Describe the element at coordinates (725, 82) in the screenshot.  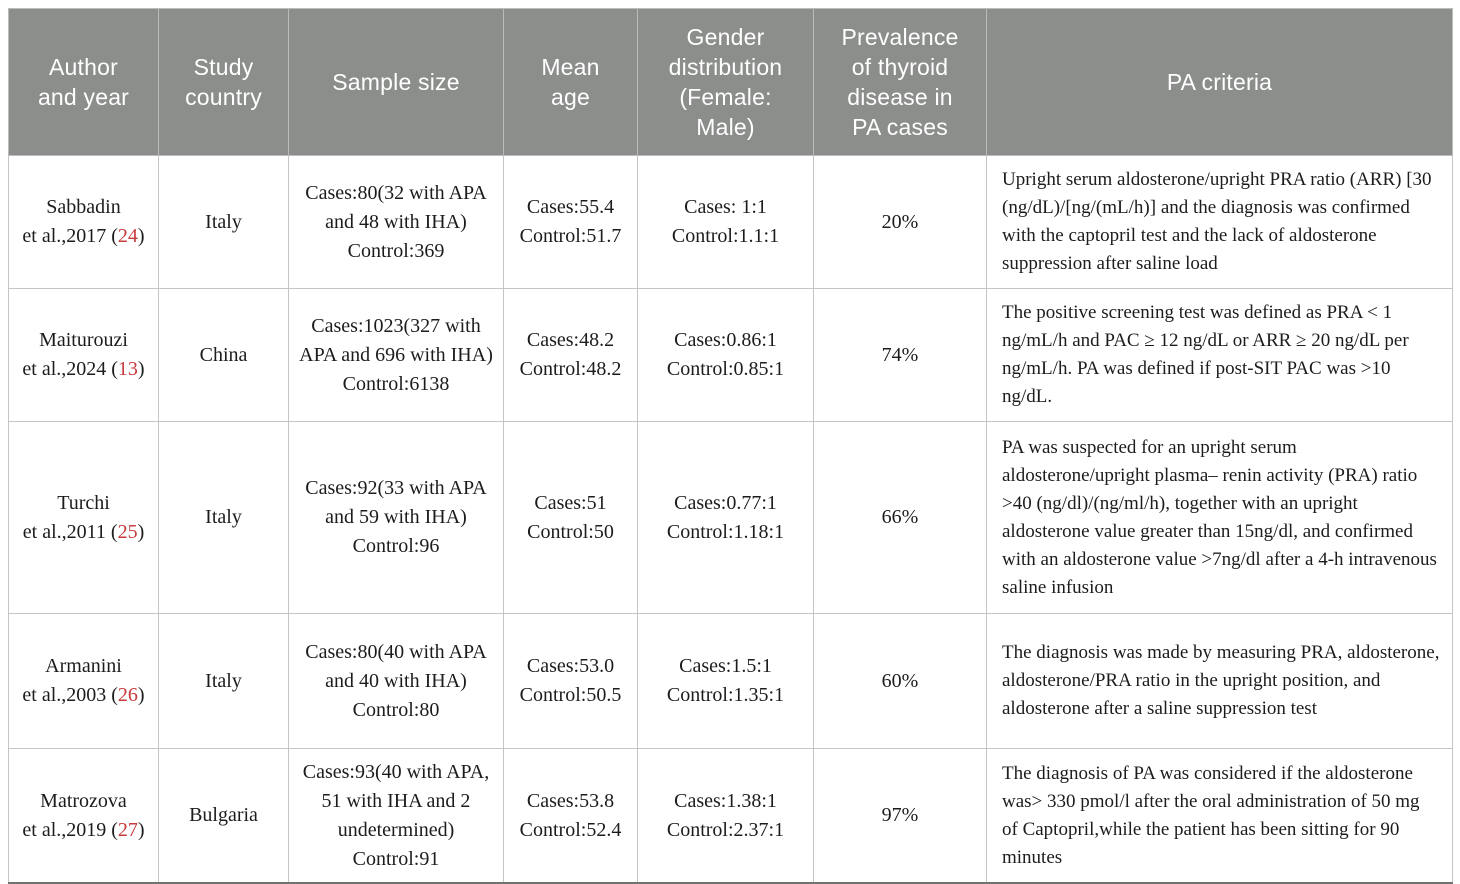
I see `column-header-gender-distribution: Gender distribution (Female: Male)` at that location.